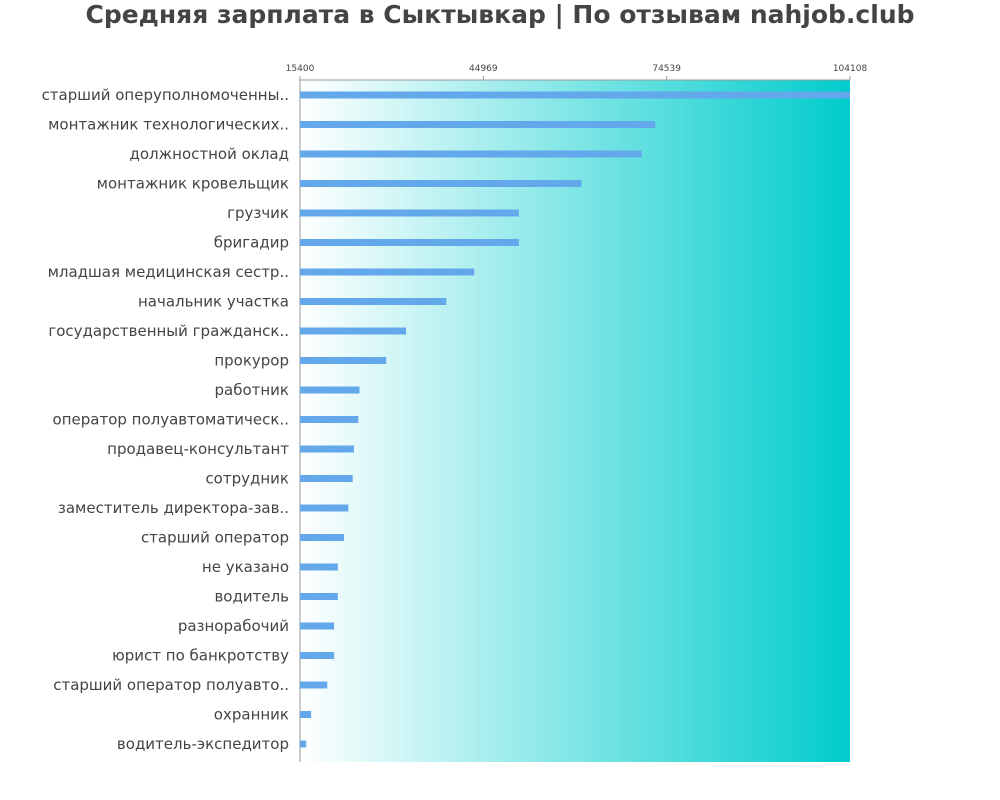  I want to click on category-label: грузчик, so click(258, 213).